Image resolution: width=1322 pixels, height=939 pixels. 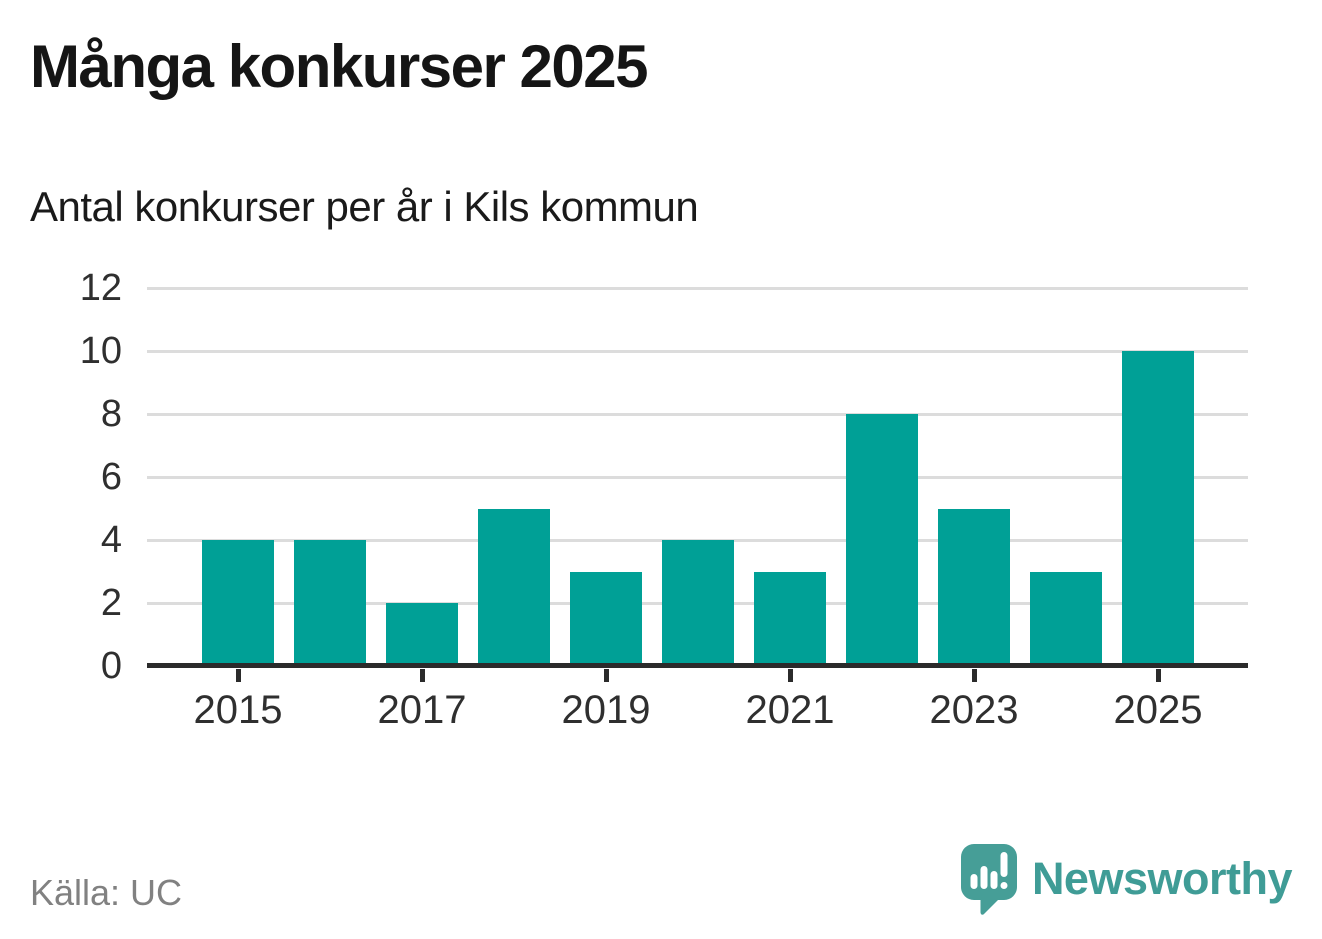 What do you see at coordinates (422, 634) in the screenshot?
I see `bar-2017` at bounding box center [422, 634].